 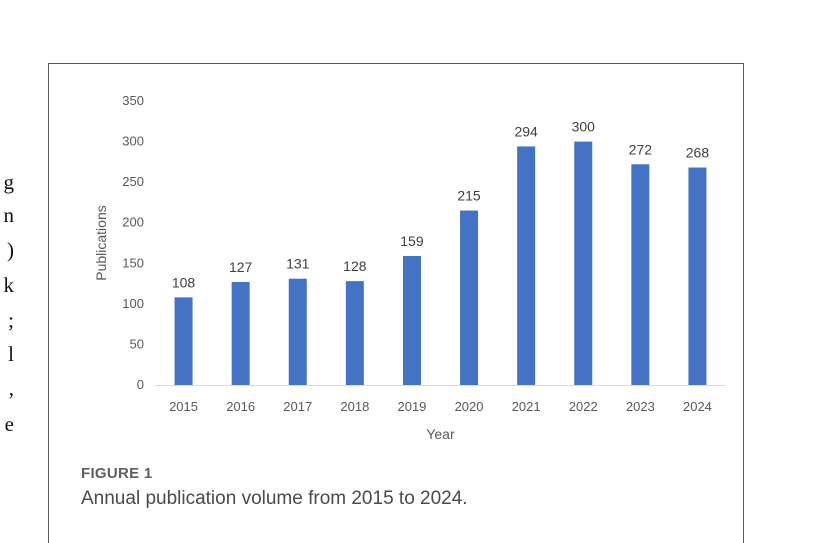 What do you see at coordinates (101, 243) in the screenshot?
I see `y-axis-title: Publications` at bounding box center [101, 243].